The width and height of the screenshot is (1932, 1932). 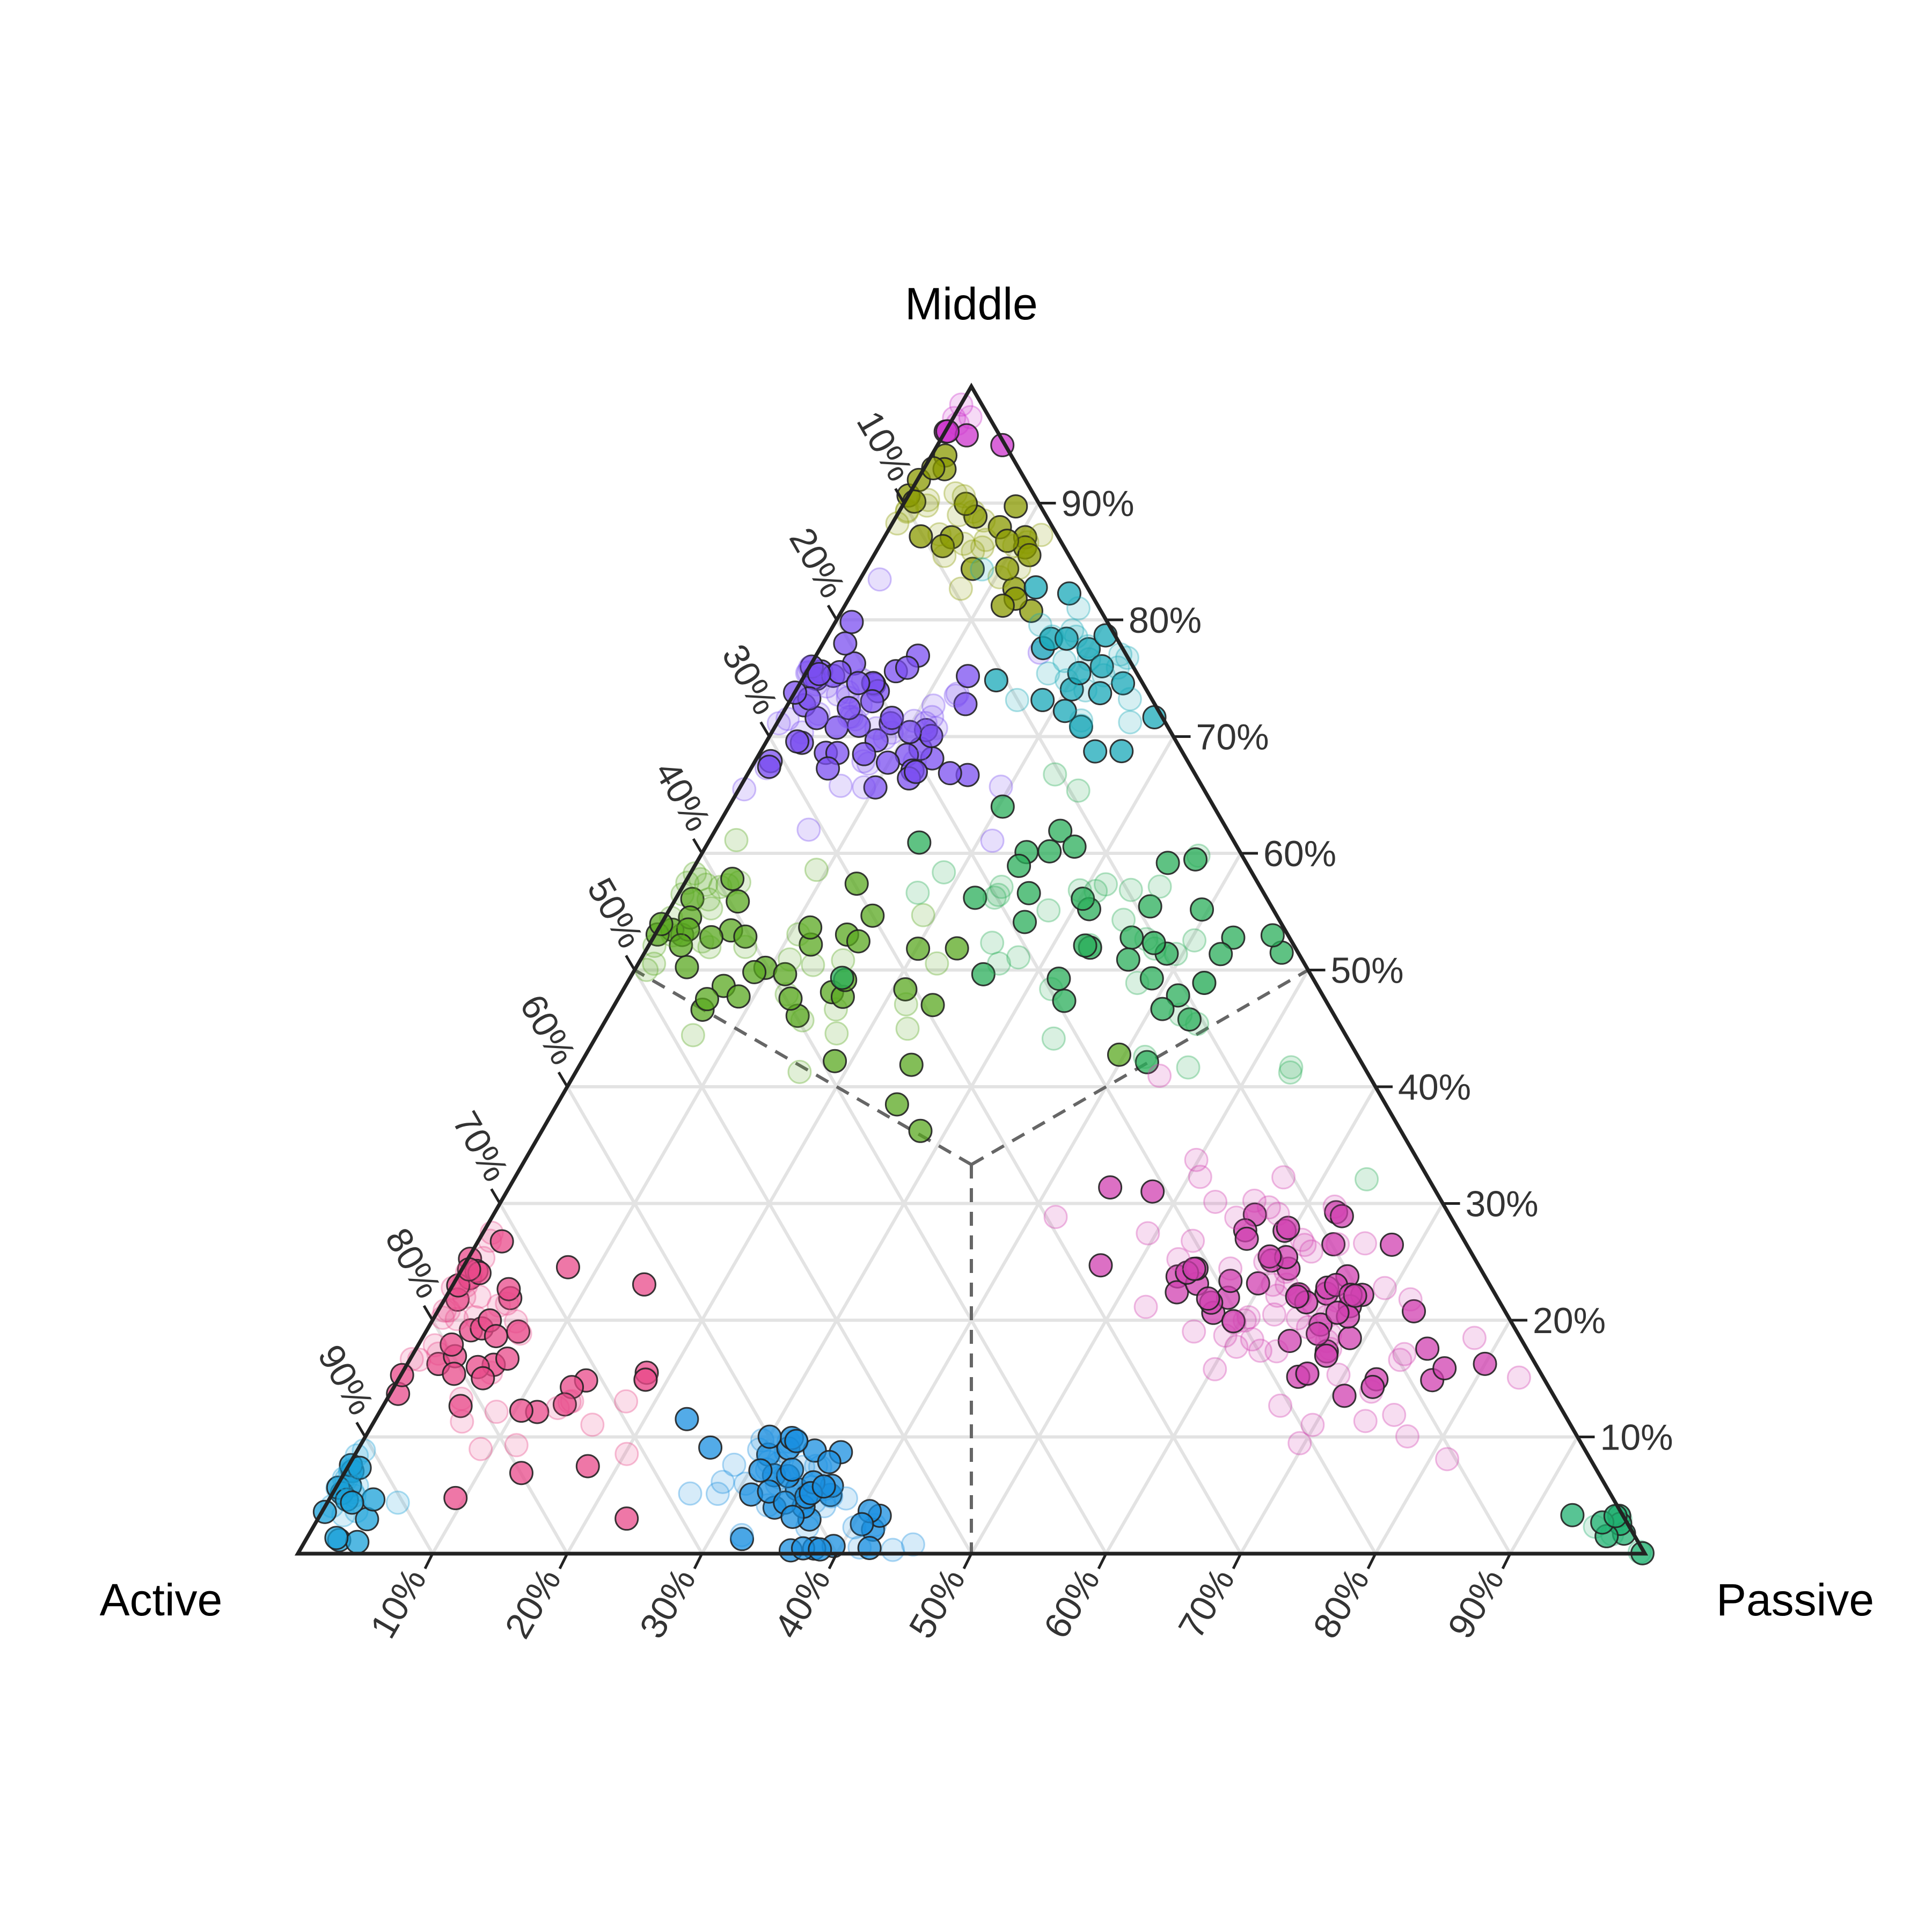 I want to click on grid-line-active, so click(x=1004, y=1145).